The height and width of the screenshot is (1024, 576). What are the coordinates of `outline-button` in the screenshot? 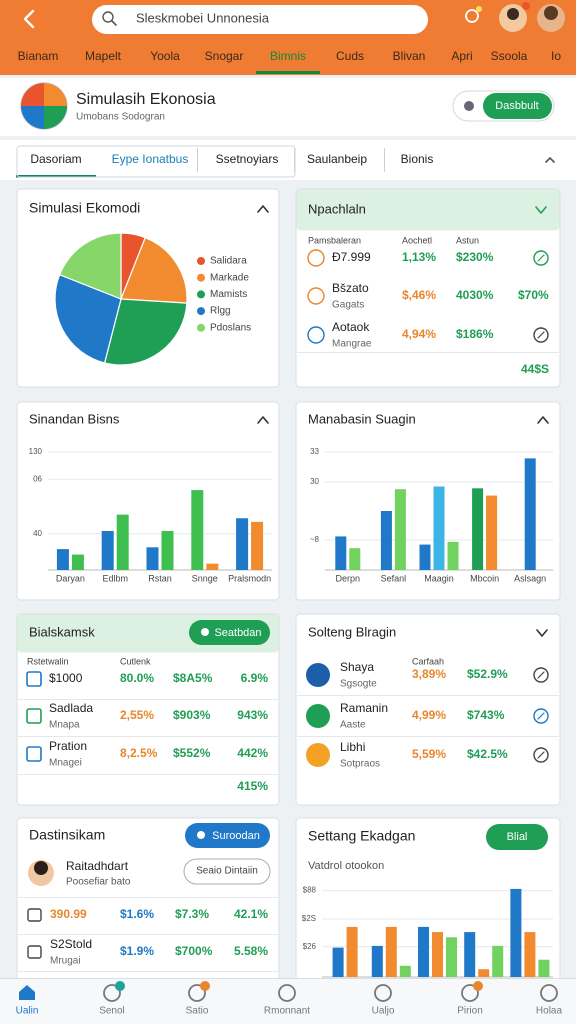 It's located at (227, 871).